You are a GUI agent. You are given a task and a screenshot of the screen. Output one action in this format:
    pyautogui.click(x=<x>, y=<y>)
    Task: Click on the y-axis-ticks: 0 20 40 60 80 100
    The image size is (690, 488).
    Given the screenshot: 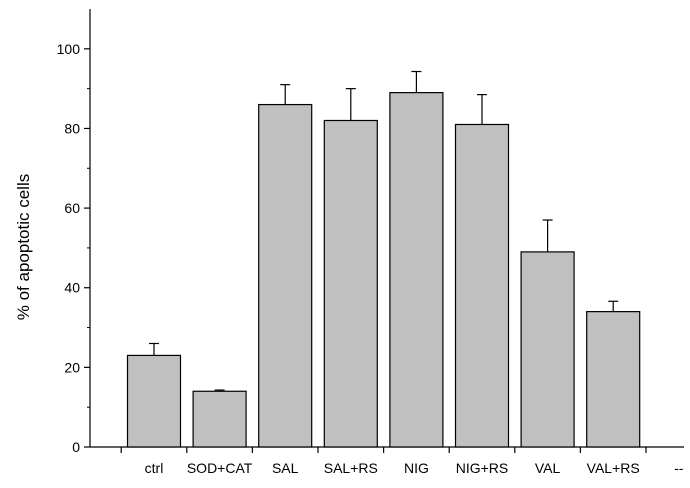 What is the action you would take?
    pyautogui.click(x=73, y=248)
    